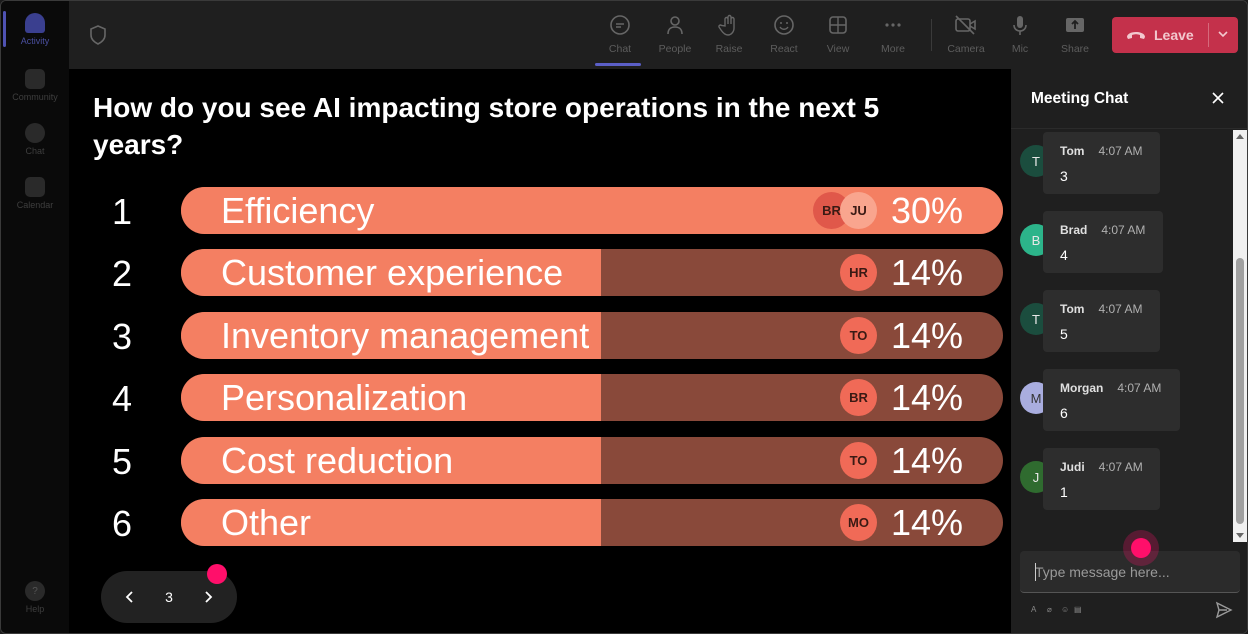 Image resolution: width=1248 pixels, height=634 pixels. I want to click on sender-name: Brad, so click(1074, 230).